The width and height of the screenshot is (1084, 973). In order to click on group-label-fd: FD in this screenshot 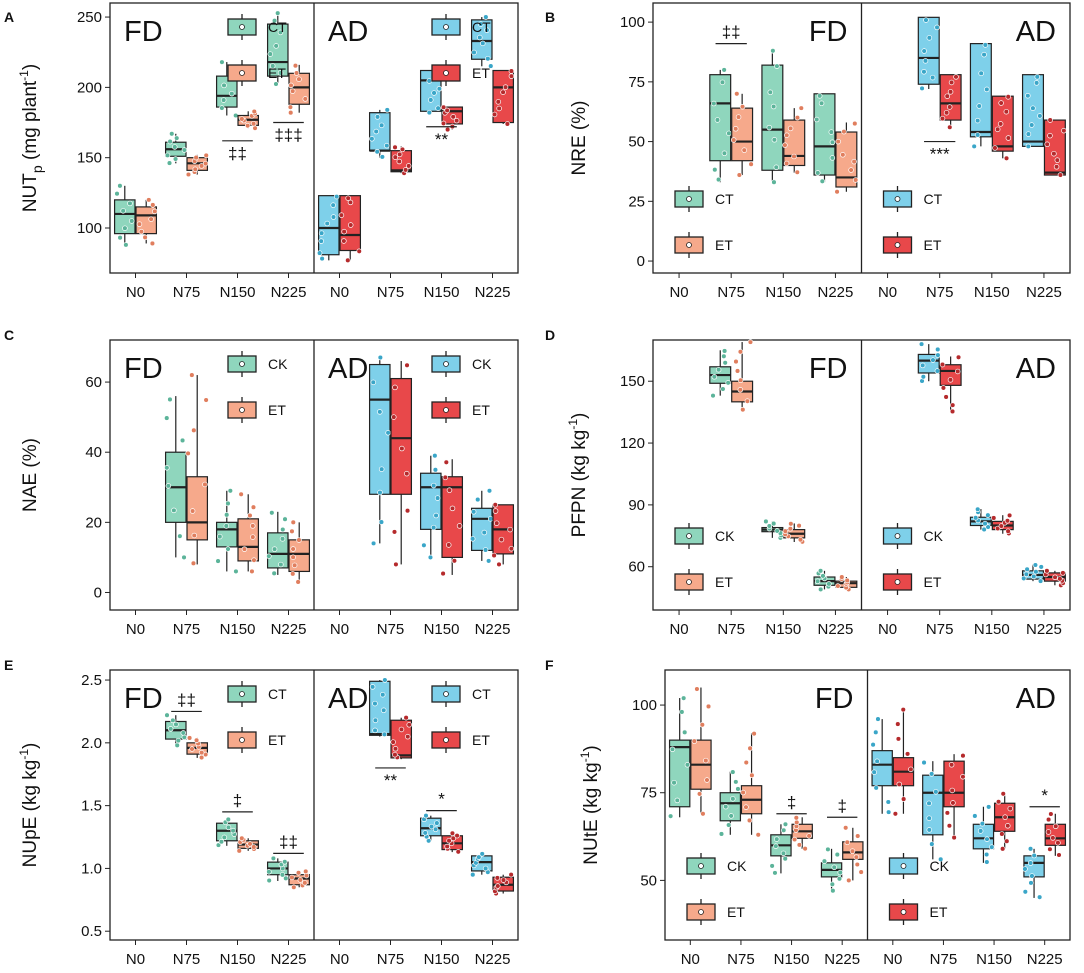, I will do `click(143, 369)`.